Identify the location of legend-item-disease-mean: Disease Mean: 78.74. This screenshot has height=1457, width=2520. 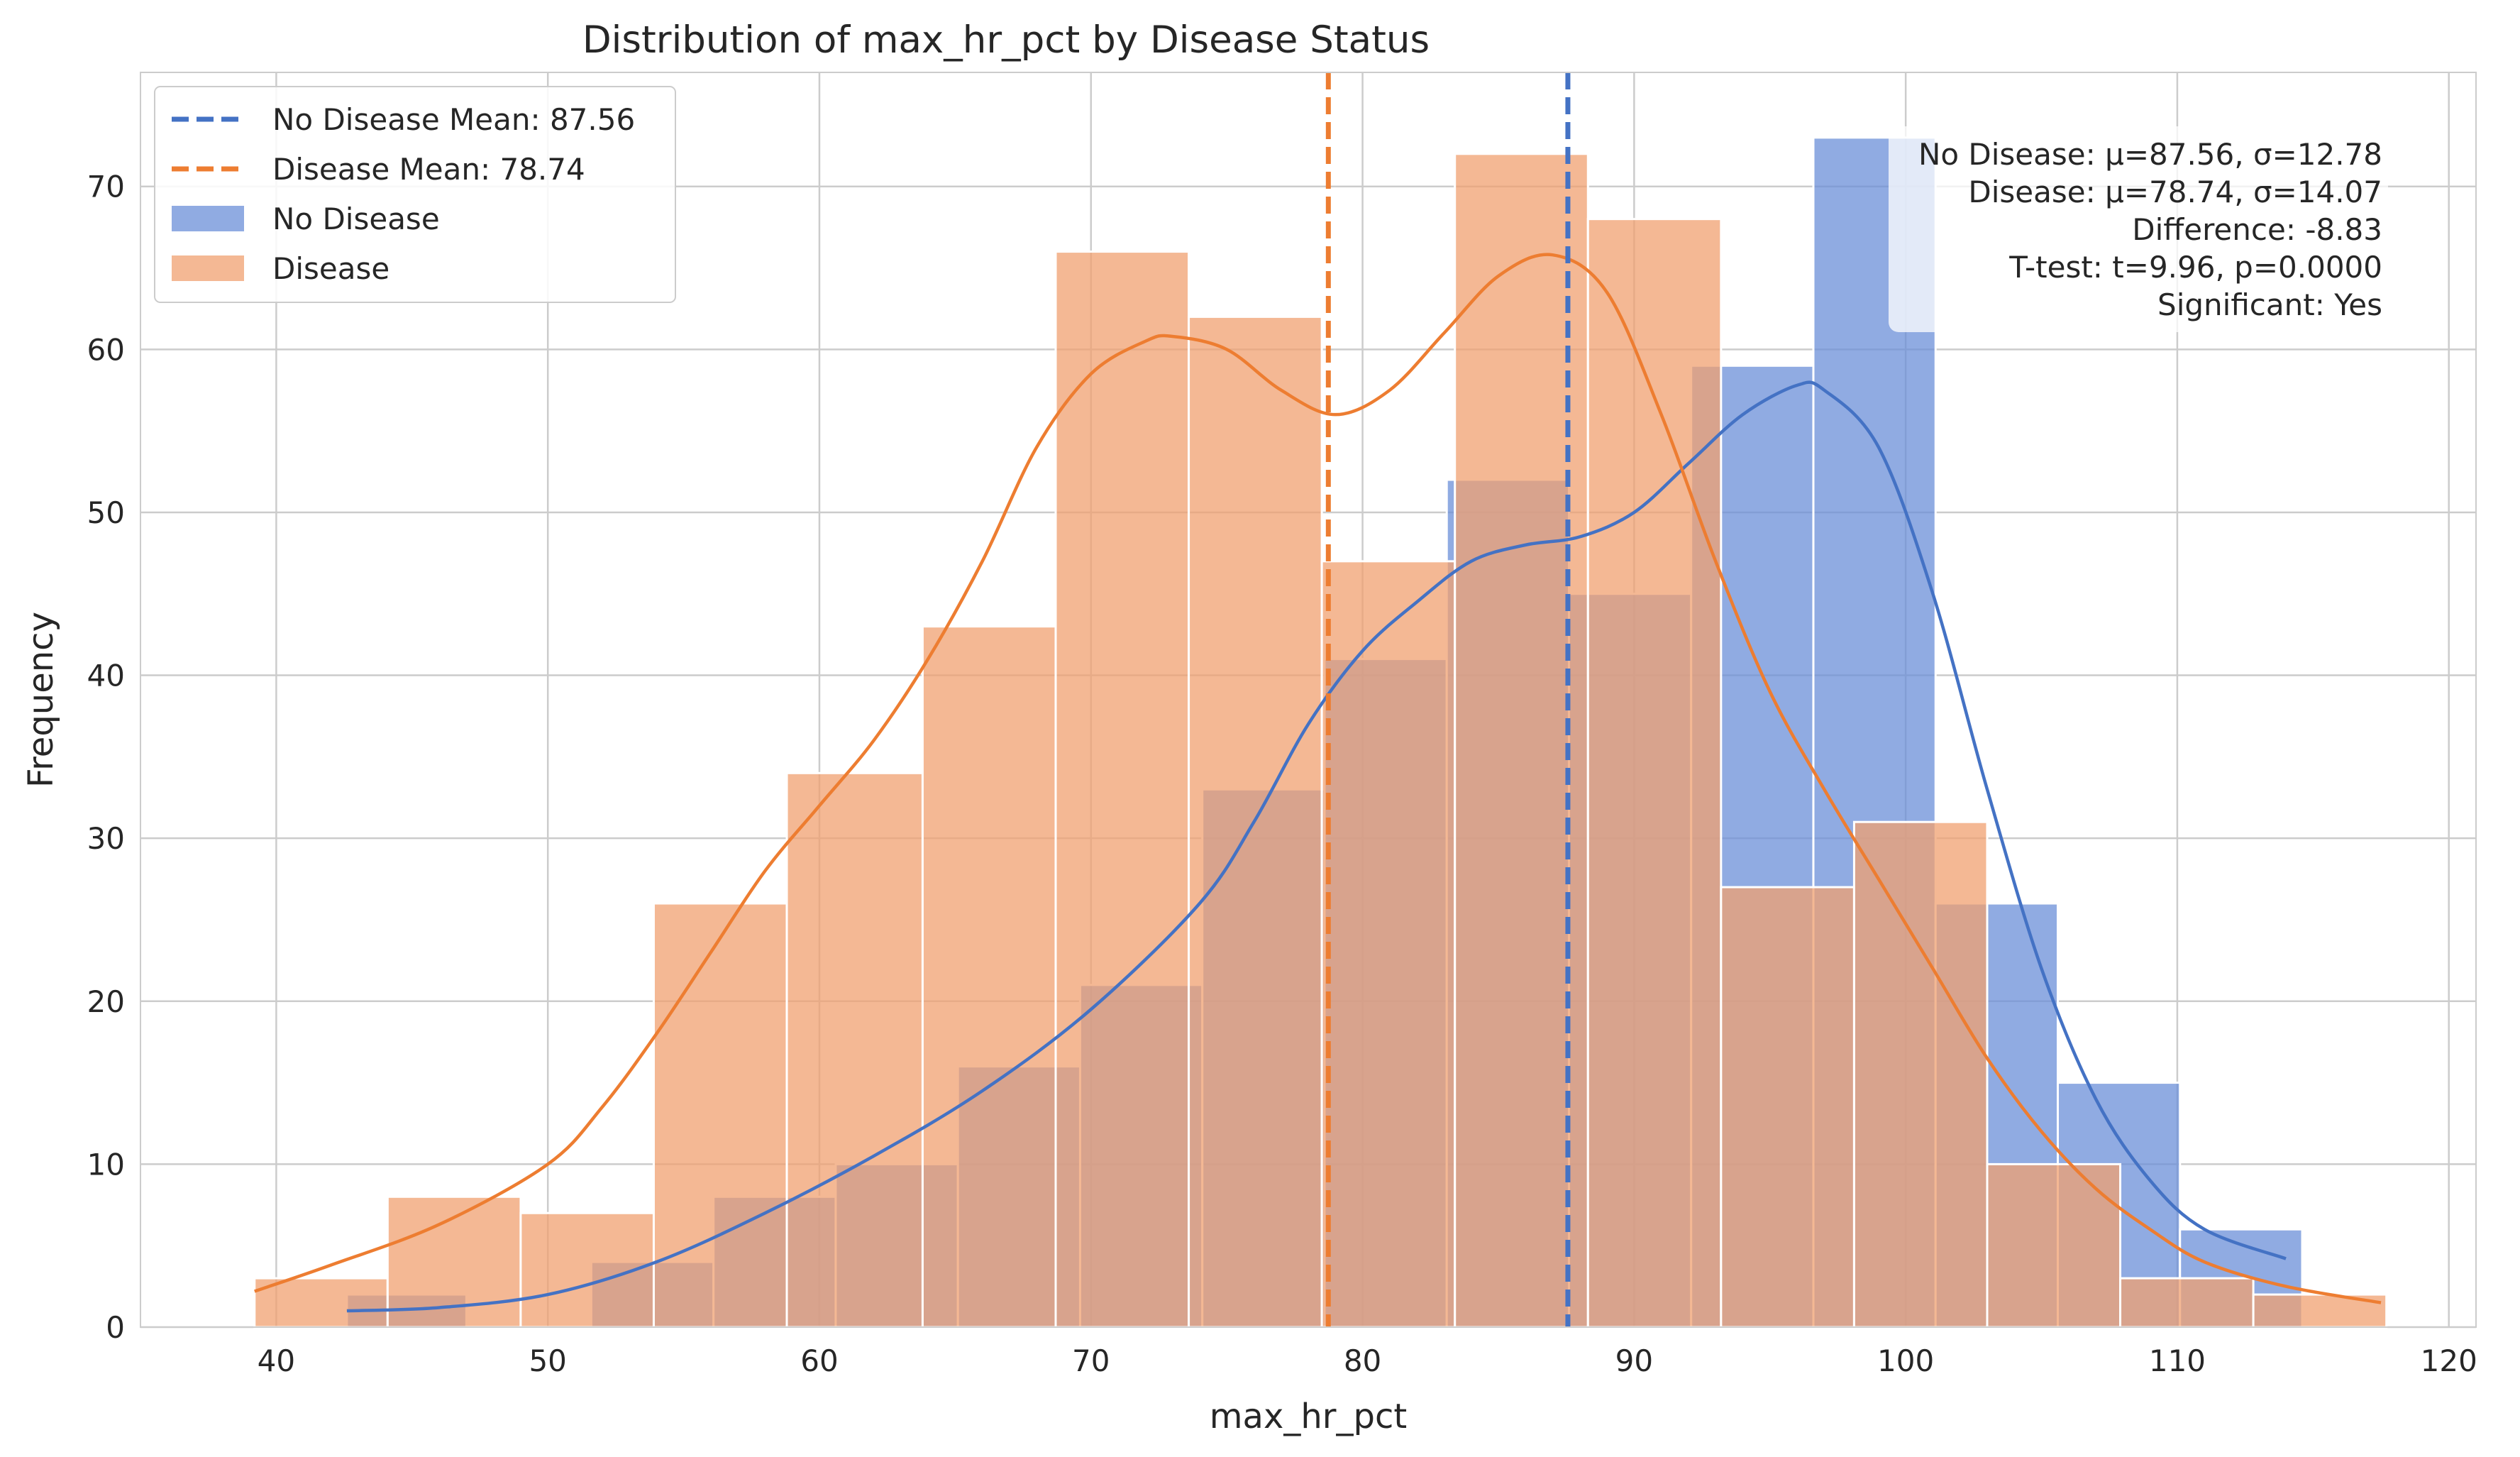
(428, 169).